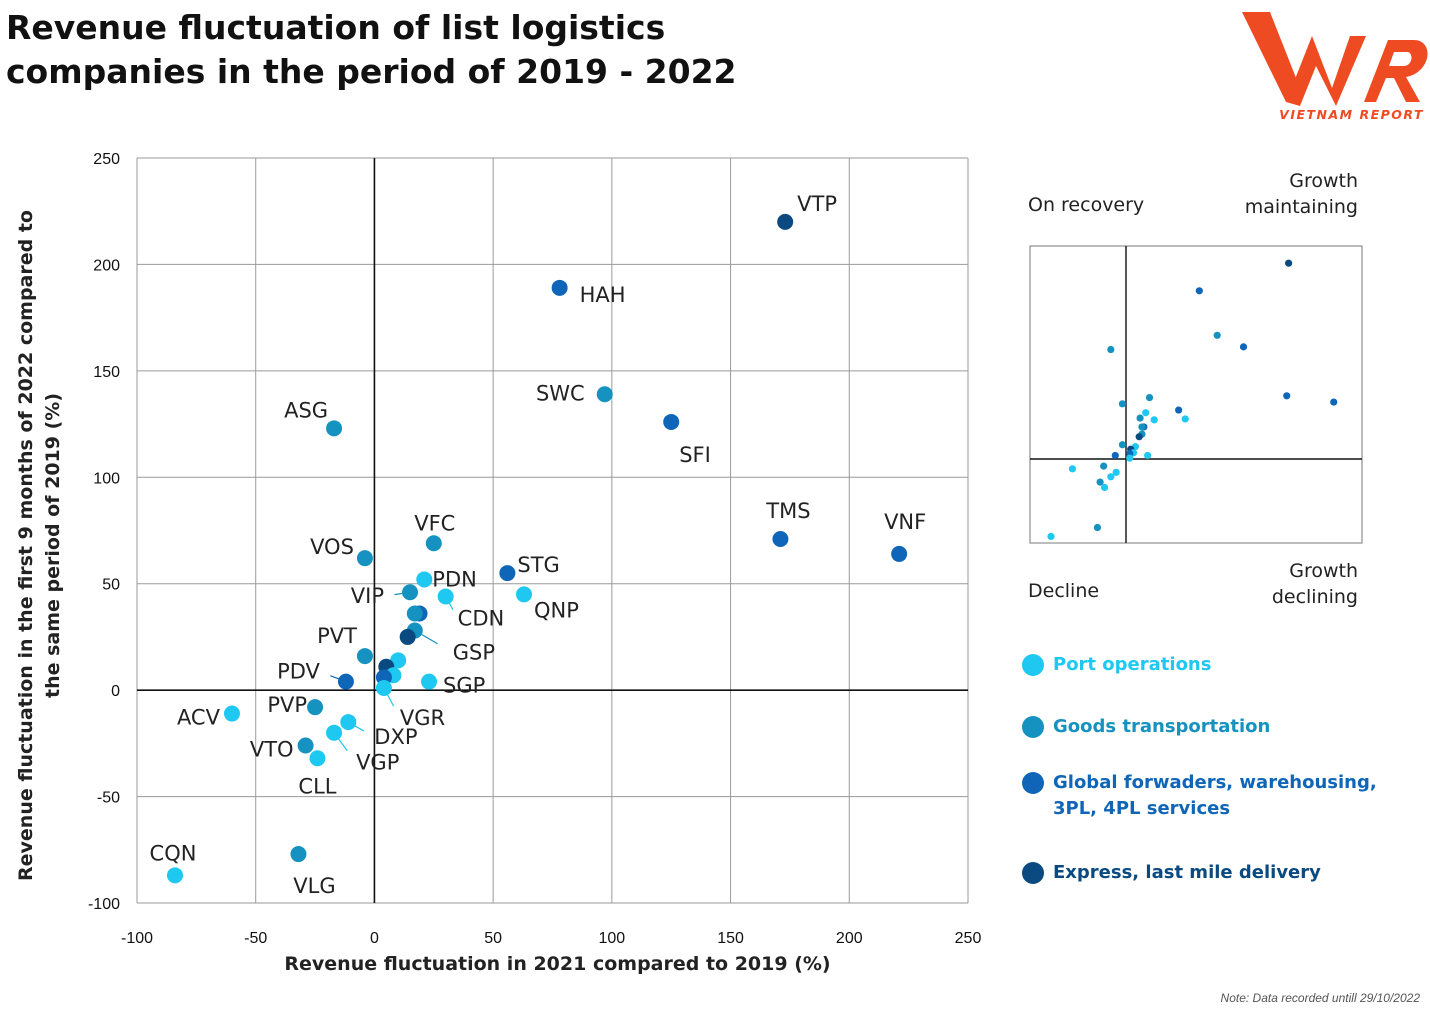 Image resolution: width=1430 pixels, height=1011 pixels. What do you see at coordinates (560, 393) in the screenshot?
I see `point-label: SWC` at bounding box center [560, 393].